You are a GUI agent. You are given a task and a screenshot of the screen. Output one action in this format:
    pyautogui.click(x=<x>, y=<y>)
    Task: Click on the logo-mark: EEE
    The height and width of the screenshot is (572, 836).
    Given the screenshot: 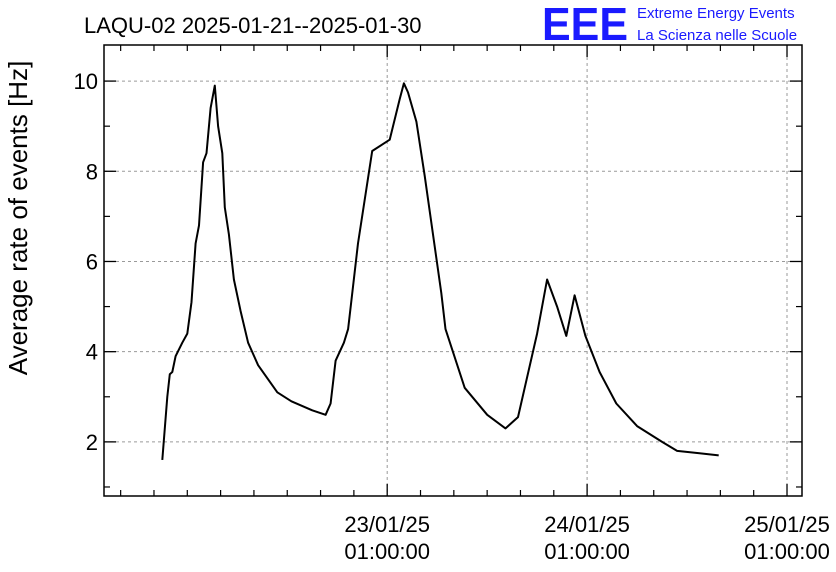 What is the action you would take?
    pyautogui.click(x=585, y=25)
    